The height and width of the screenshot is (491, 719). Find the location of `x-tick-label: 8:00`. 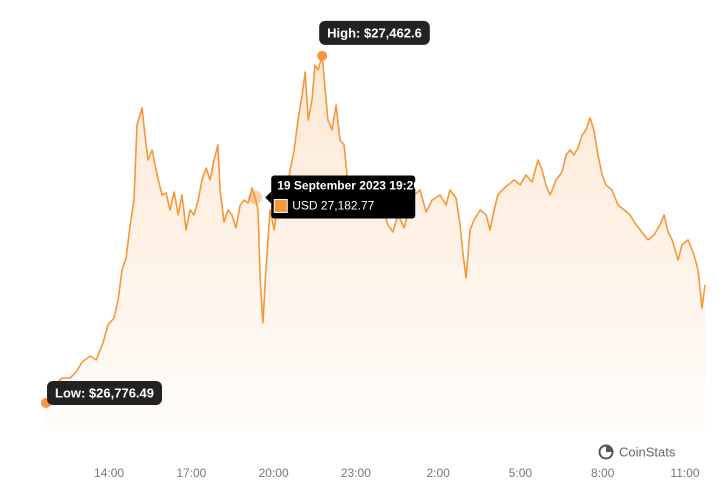

x-tick-label: 8:00 is located at coordinates (603, 473).